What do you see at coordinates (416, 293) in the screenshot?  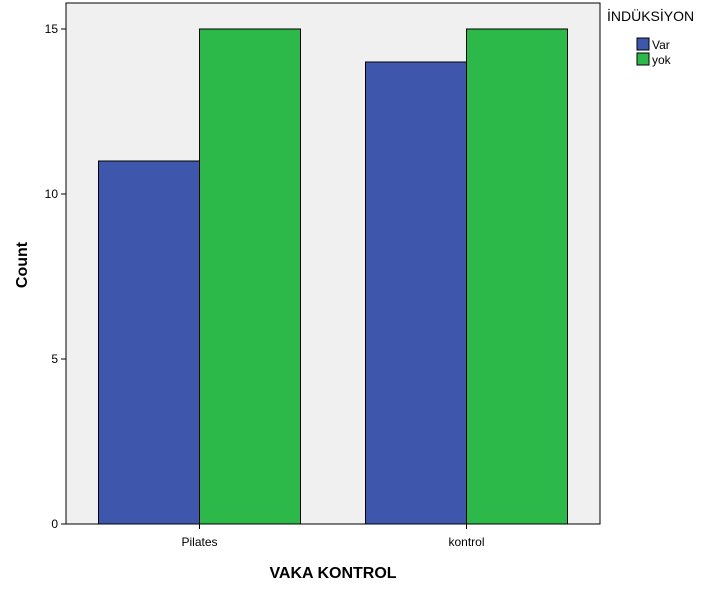 I see `bar-kontrol-var` at bounding box center [416, 293].